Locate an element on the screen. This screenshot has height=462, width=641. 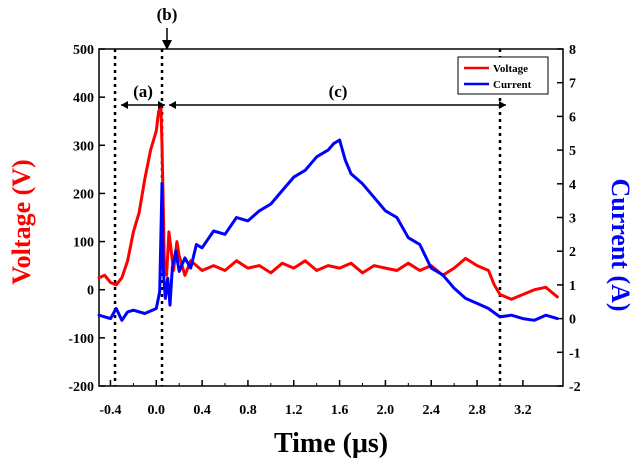
region-b-arrowhead is located at coordinates (167, 45).